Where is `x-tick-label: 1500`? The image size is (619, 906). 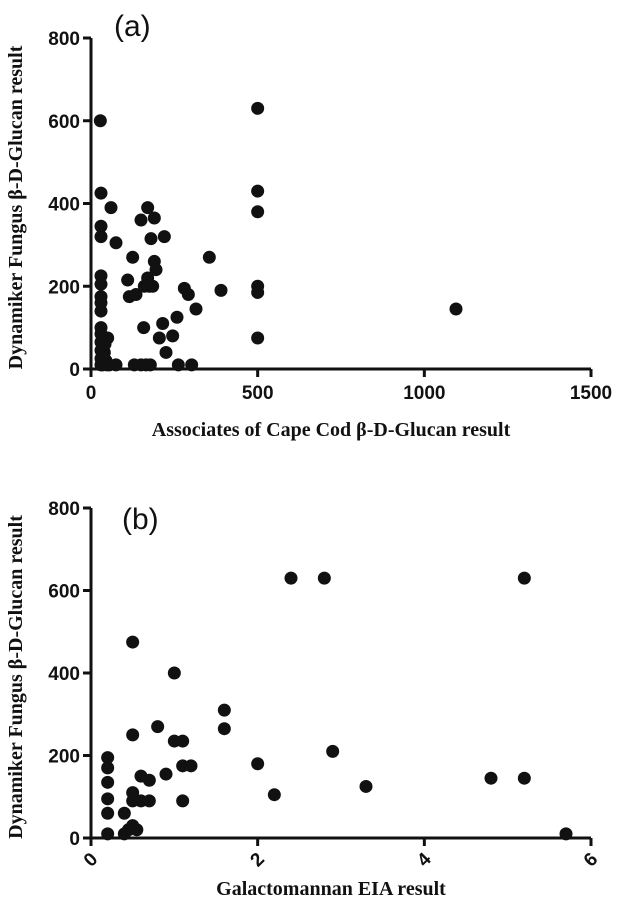
x-tick-label: 1500 is located at coordinates (591, 393).